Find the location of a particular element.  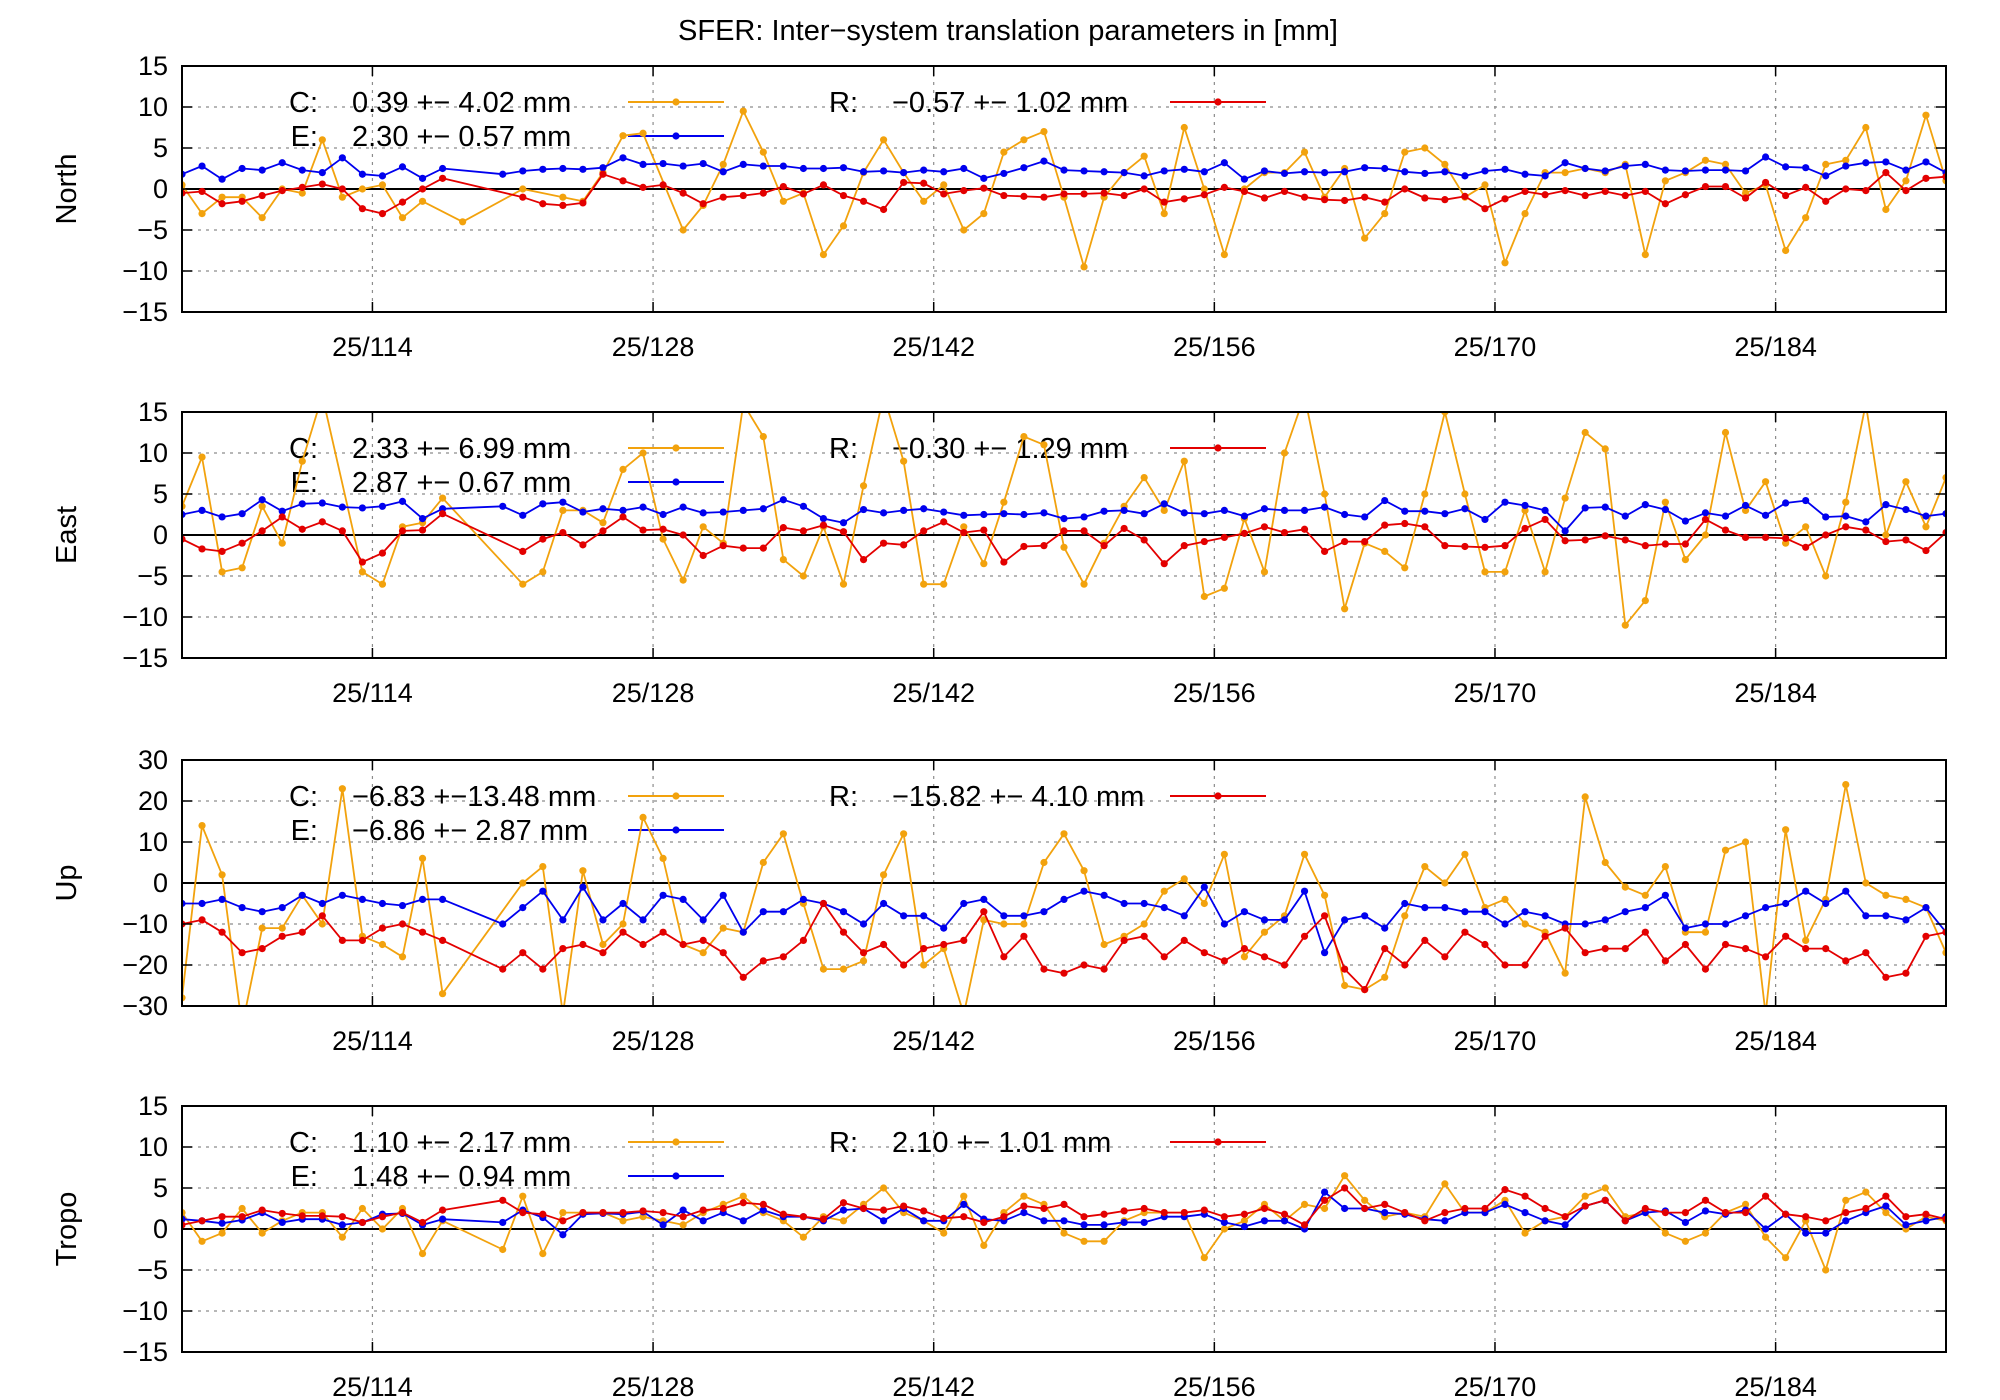

up-ytick-label: −20 is located at coordinates (145, 965).